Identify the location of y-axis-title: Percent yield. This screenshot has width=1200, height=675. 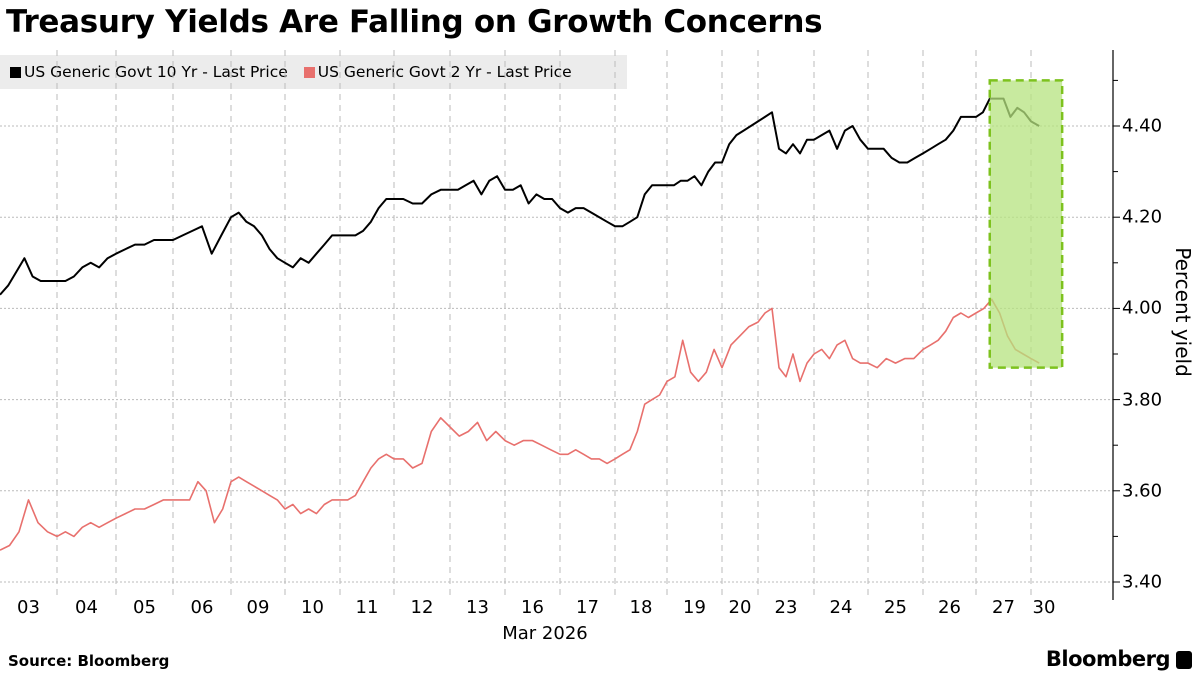
(1183, 312).